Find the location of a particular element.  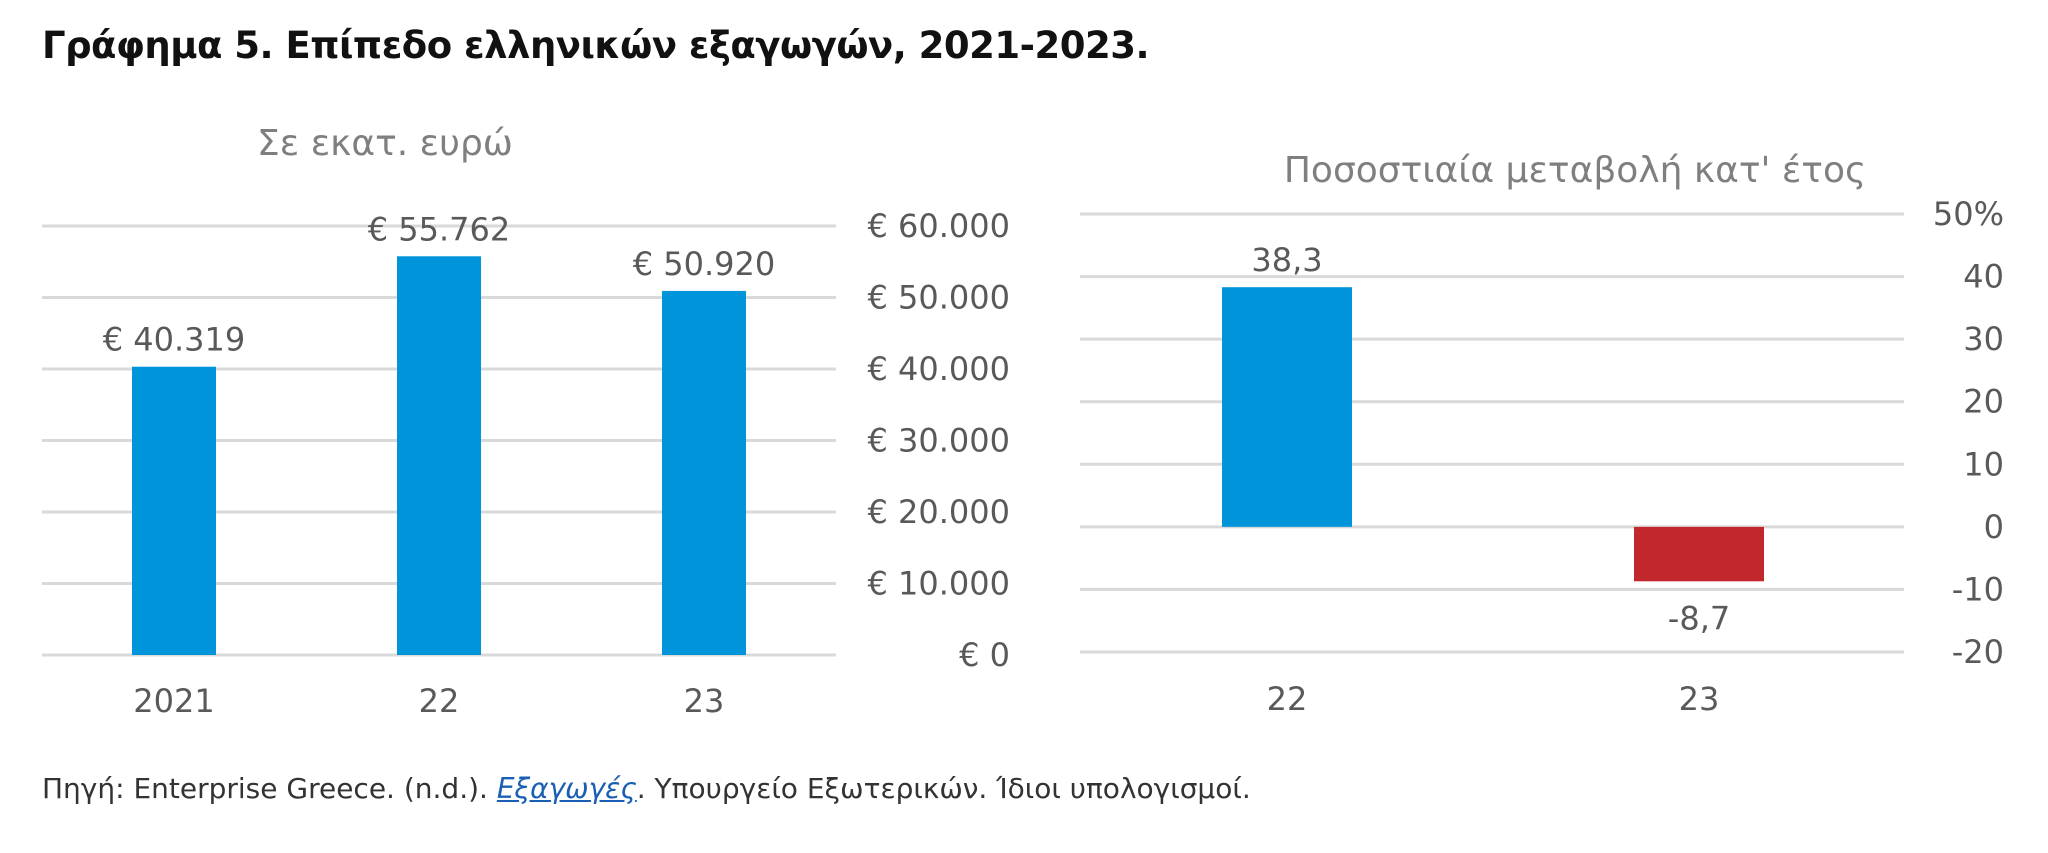

exports-level-category-label: 22 is located at coordinates (439, 701).